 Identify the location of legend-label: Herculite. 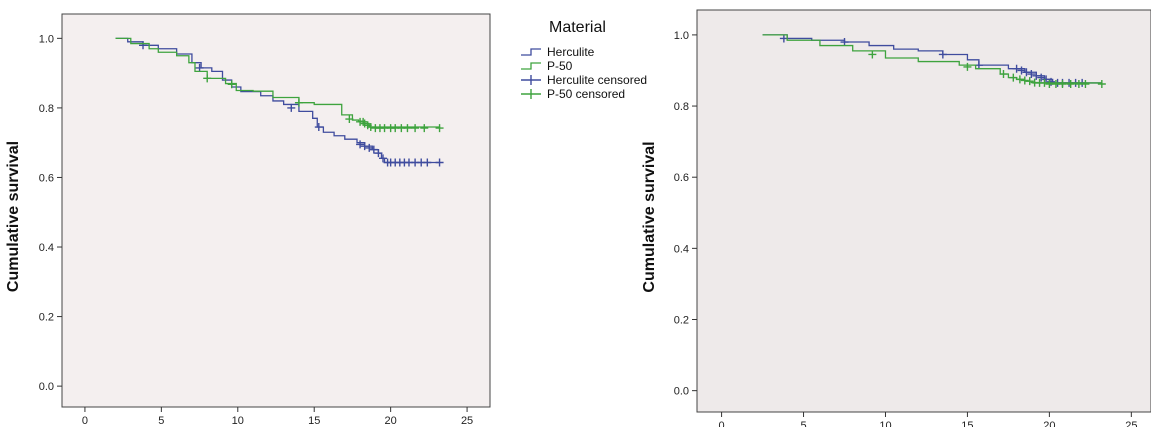
(571, 52).